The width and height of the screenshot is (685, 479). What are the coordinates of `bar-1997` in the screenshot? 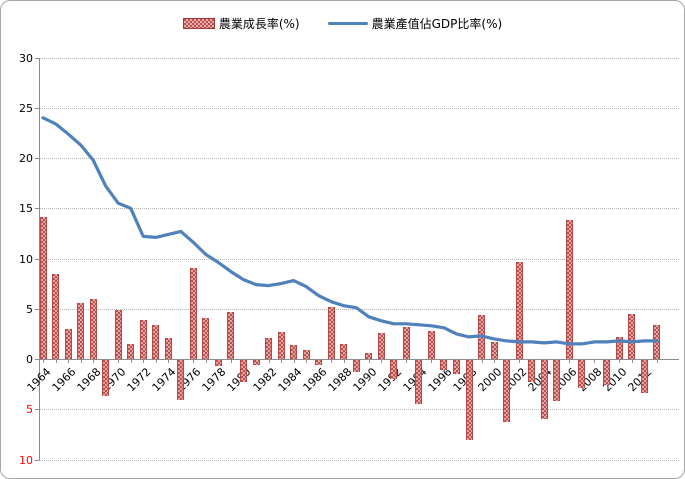 It's located at (456, 367).